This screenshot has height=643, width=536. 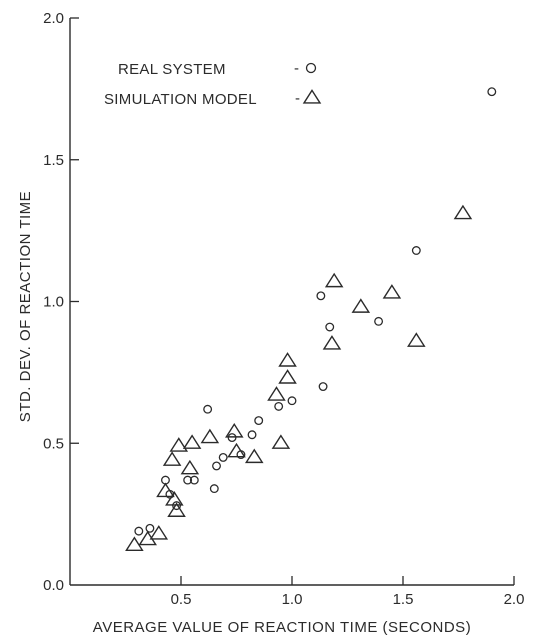 What do you see at coordinates (282, 627) in the screenshot?
I see `x-axis-title: AVERAGE VALUE OF REACTION TIME (SECONDS)` at bounding box center [282, 627].